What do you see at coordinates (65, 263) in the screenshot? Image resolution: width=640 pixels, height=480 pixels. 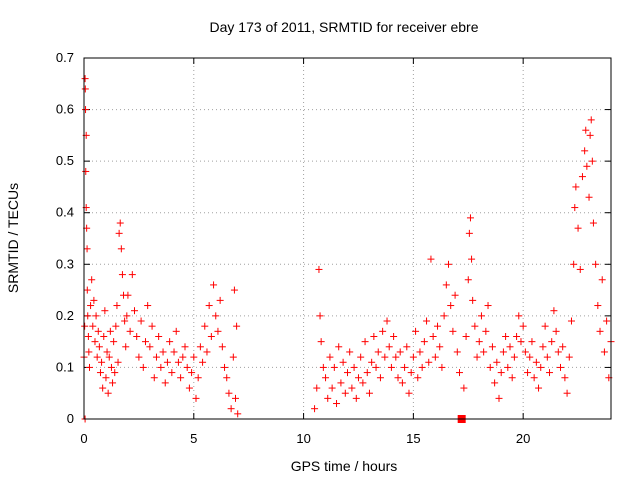 I see `y-tick-label: 0.3` at bounding box center [65, 263].